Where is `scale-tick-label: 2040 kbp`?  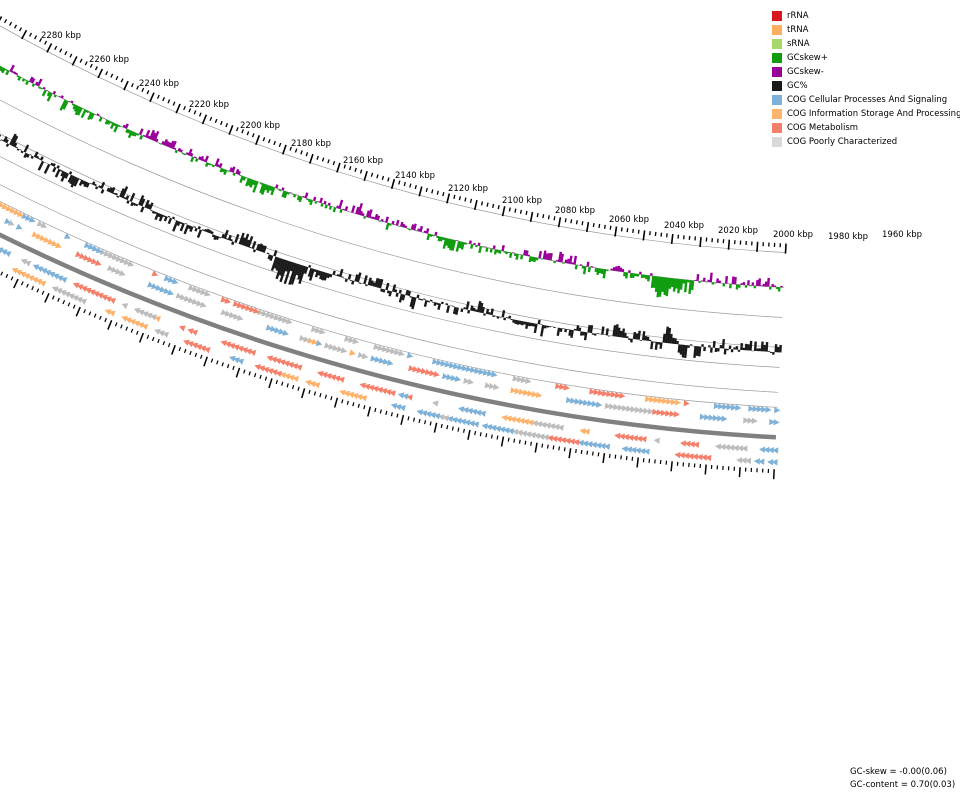
scale-tick-label: 2040 kbp is located at coordinates (684, 226).